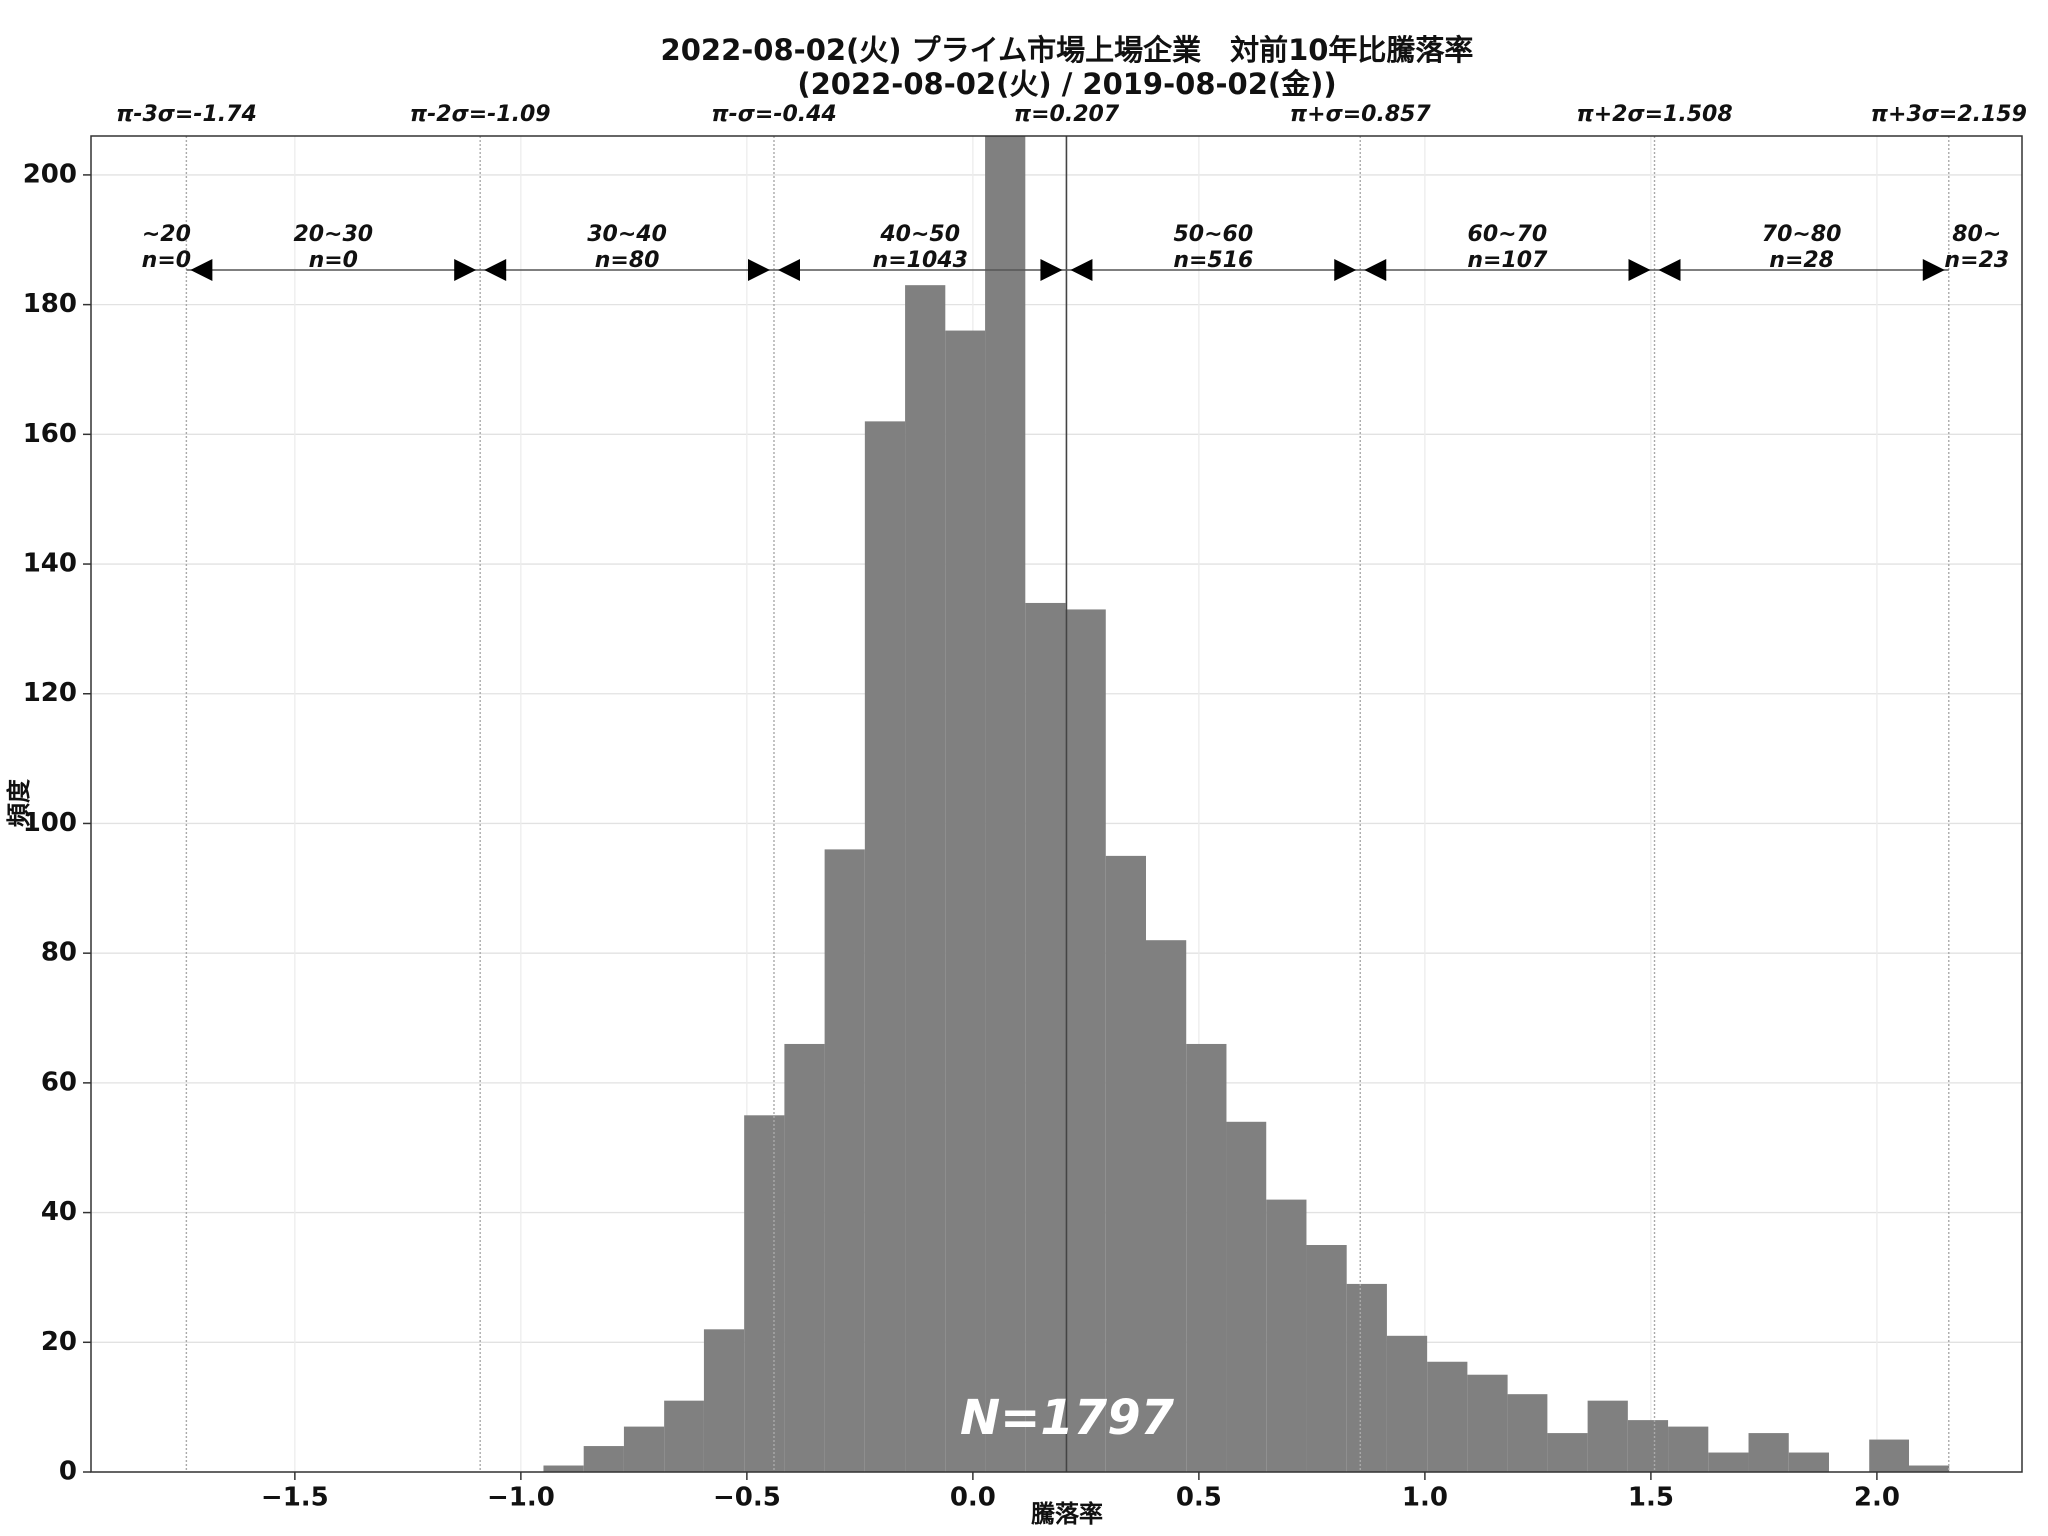 The height and width of the screenshot is (1536, 2048). I want to click on region-range: 80~, so click(1976, 234).